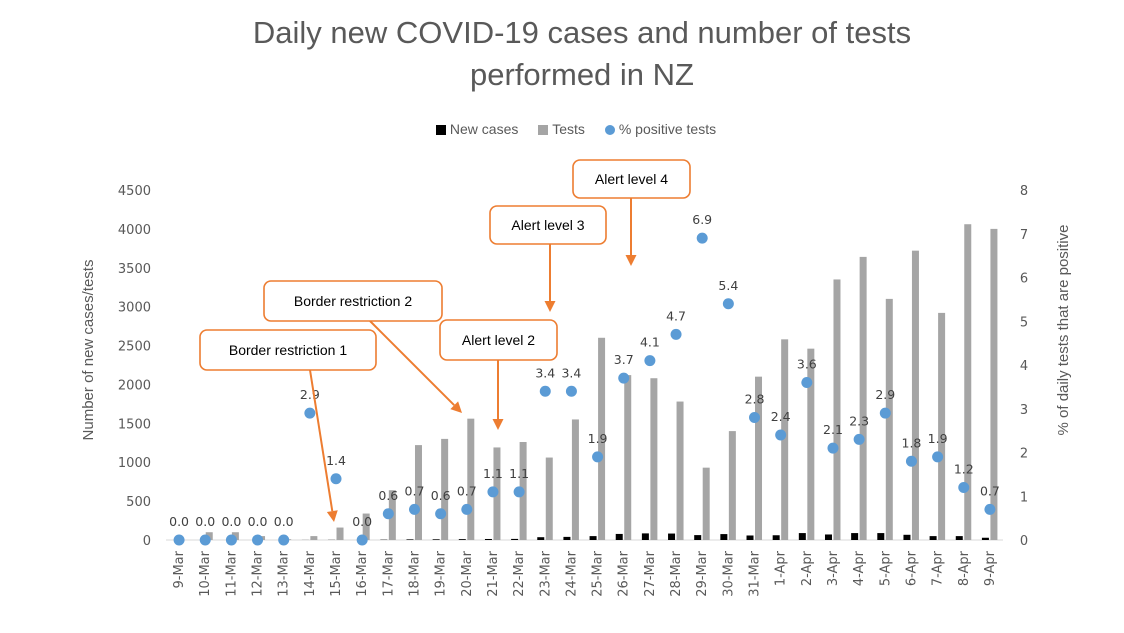 The height and width of the screenshot is (633, 1124). I want to click on x-tick-label: 6-Apr, so click(911, 568).